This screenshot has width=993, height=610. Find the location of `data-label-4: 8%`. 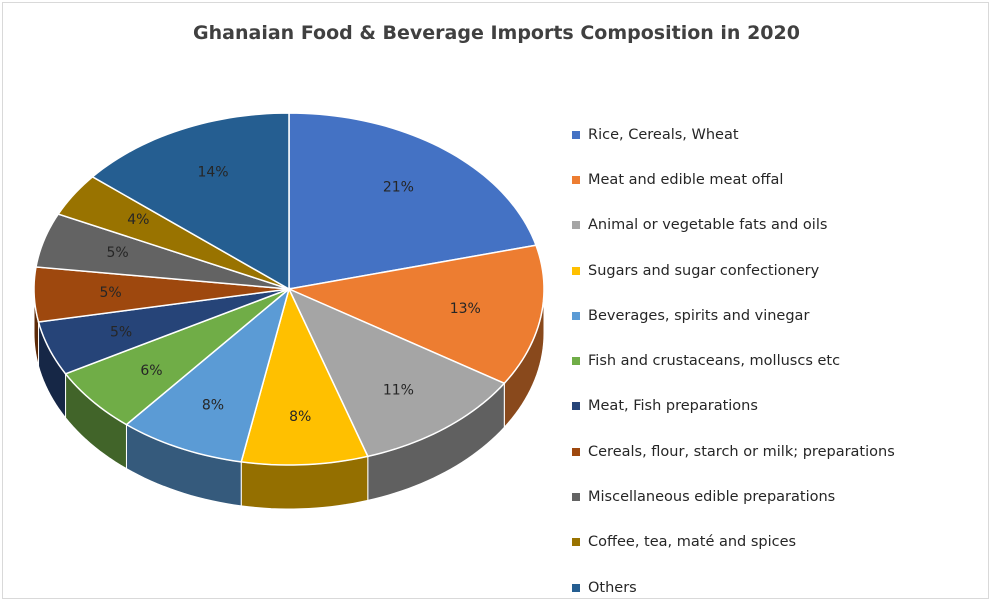

data-label-4: 8% is located at coordinates (213, 405).